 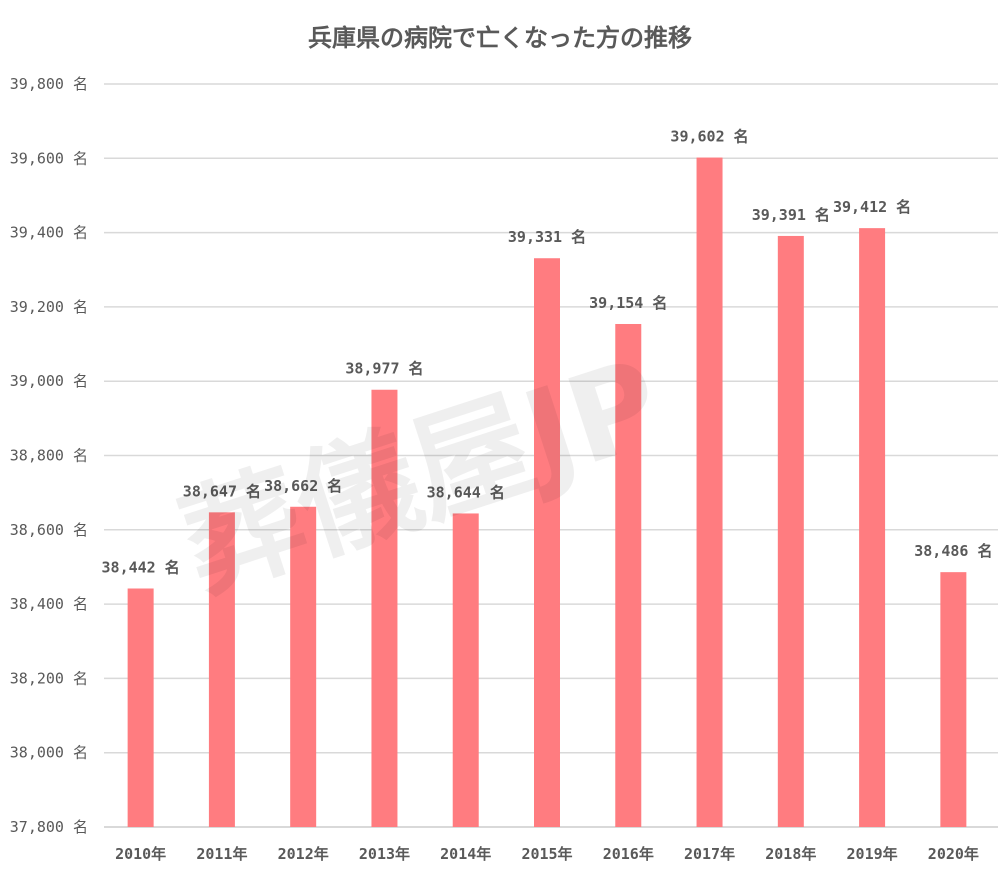 What do you see at coordinates (49, 381) in the screenshot?
I see `y-tick-label: 39,000 名` at bounding box center [49, 381].